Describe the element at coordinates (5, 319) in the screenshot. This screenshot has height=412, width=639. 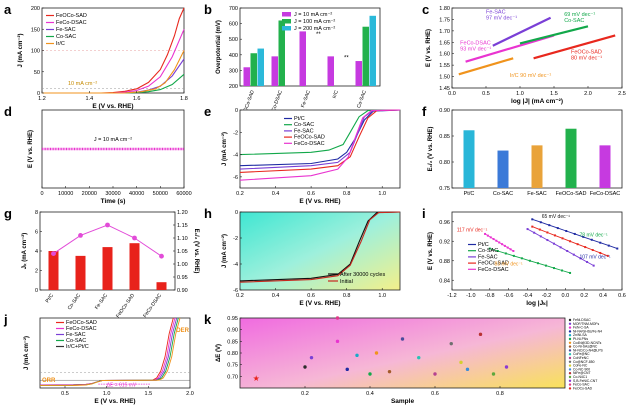
I see `panel-label-j: j` at that location.